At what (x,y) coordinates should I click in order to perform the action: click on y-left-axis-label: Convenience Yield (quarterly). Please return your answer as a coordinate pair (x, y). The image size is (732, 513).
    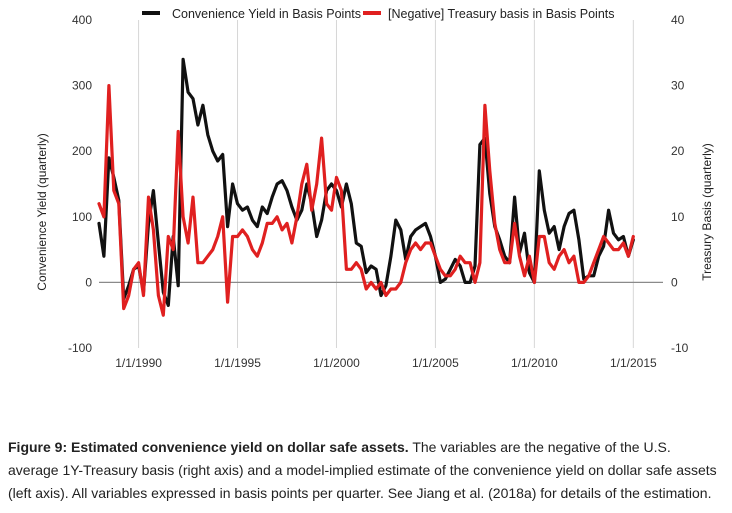
    Looking at the image, I should click on (42, 211).